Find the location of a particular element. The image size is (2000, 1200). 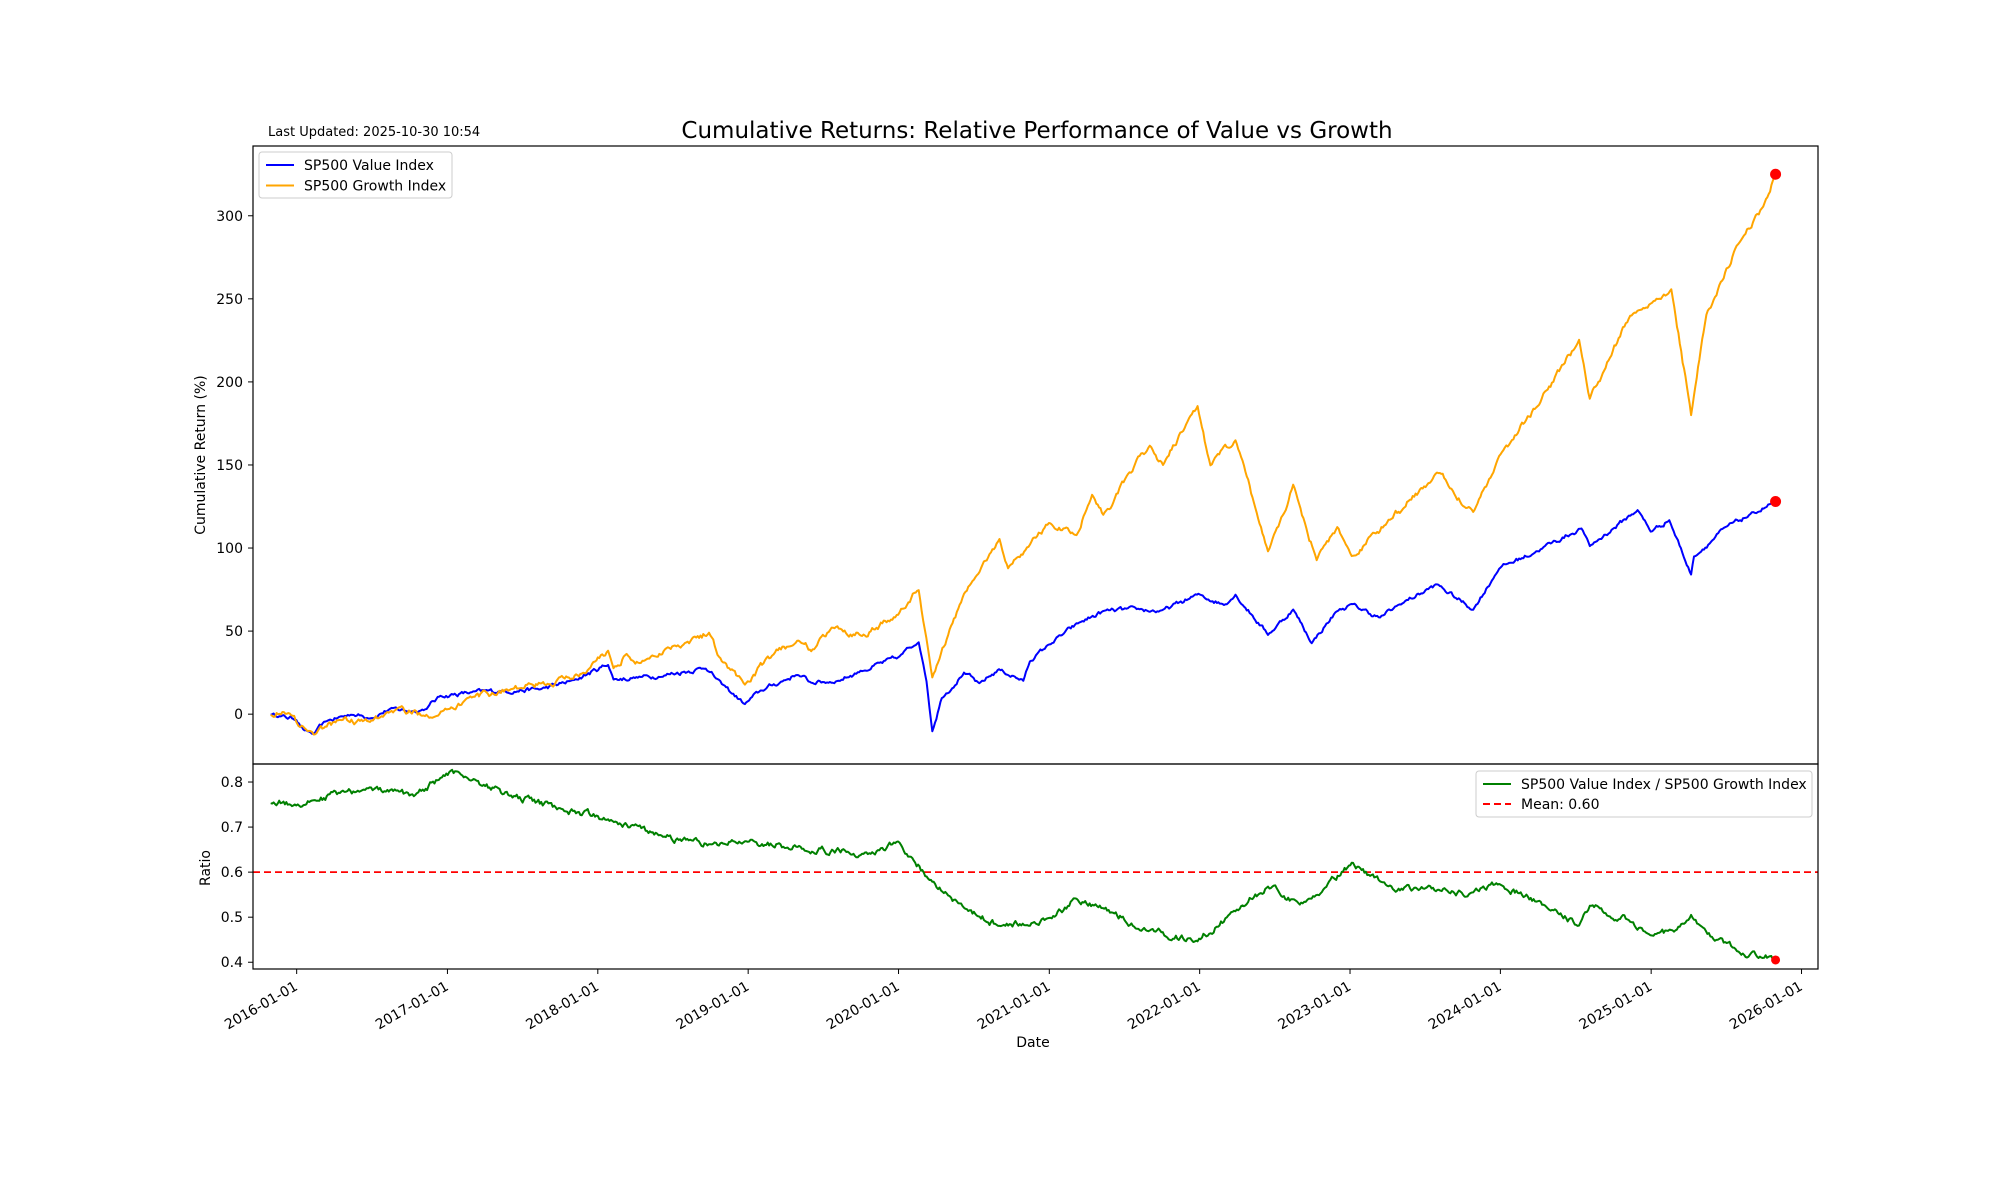

bottom-plot-frame is located at coordinates (1035, 866).